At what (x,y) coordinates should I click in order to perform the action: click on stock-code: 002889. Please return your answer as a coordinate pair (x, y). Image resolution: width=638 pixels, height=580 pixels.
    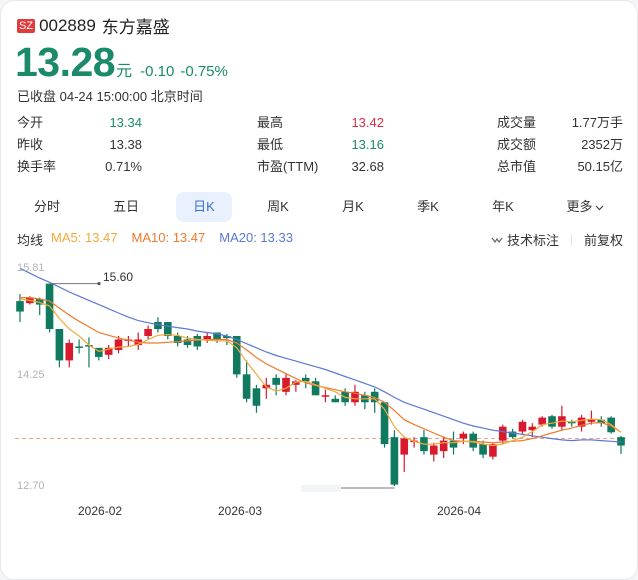
    Looking at the image, I should click on (67, 25).